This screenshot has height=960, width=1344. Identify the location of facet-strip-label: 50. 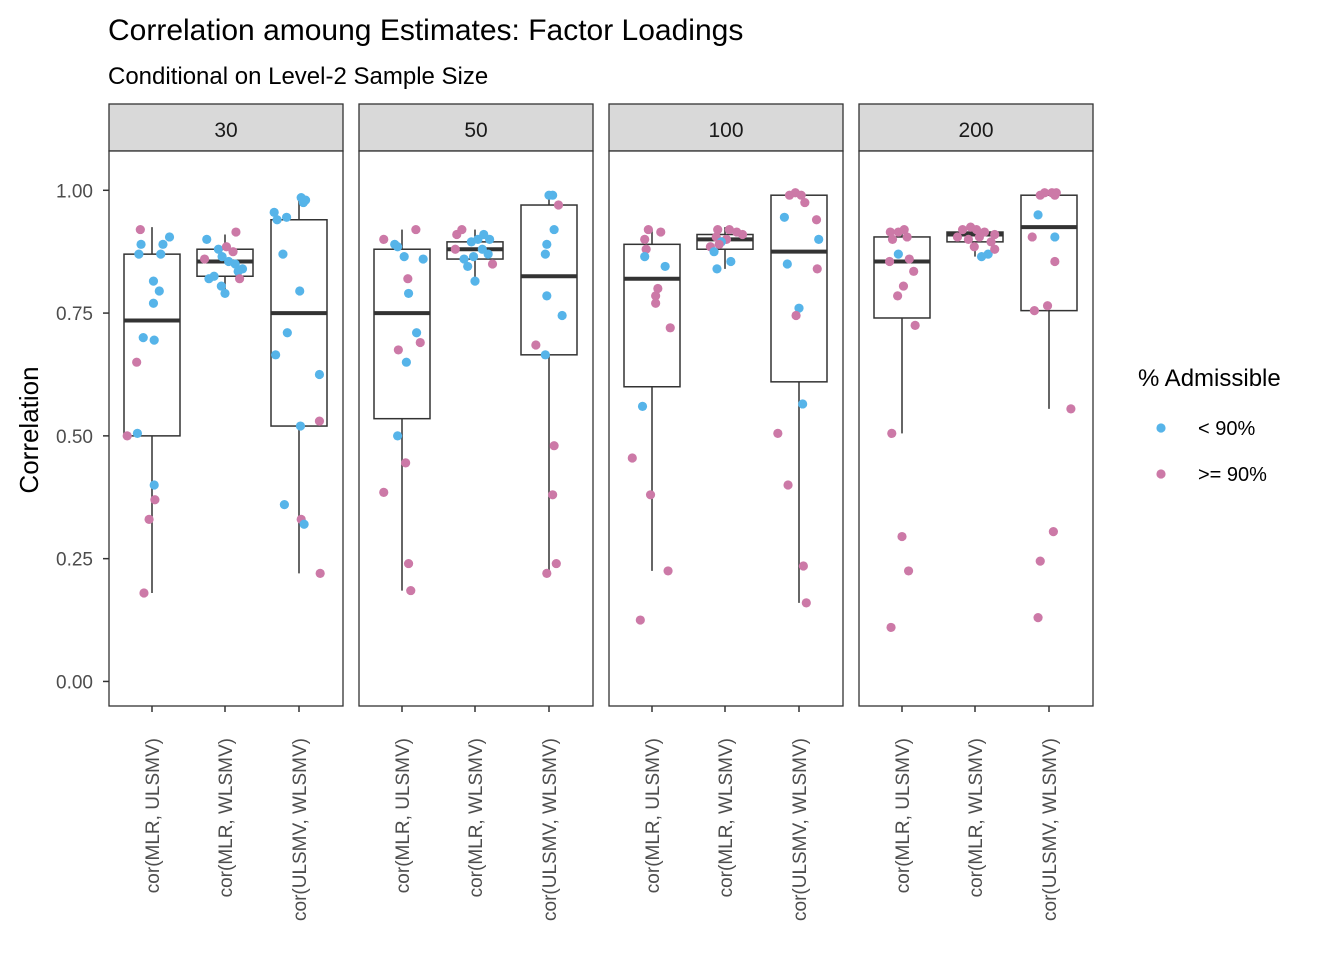
(475, 130).